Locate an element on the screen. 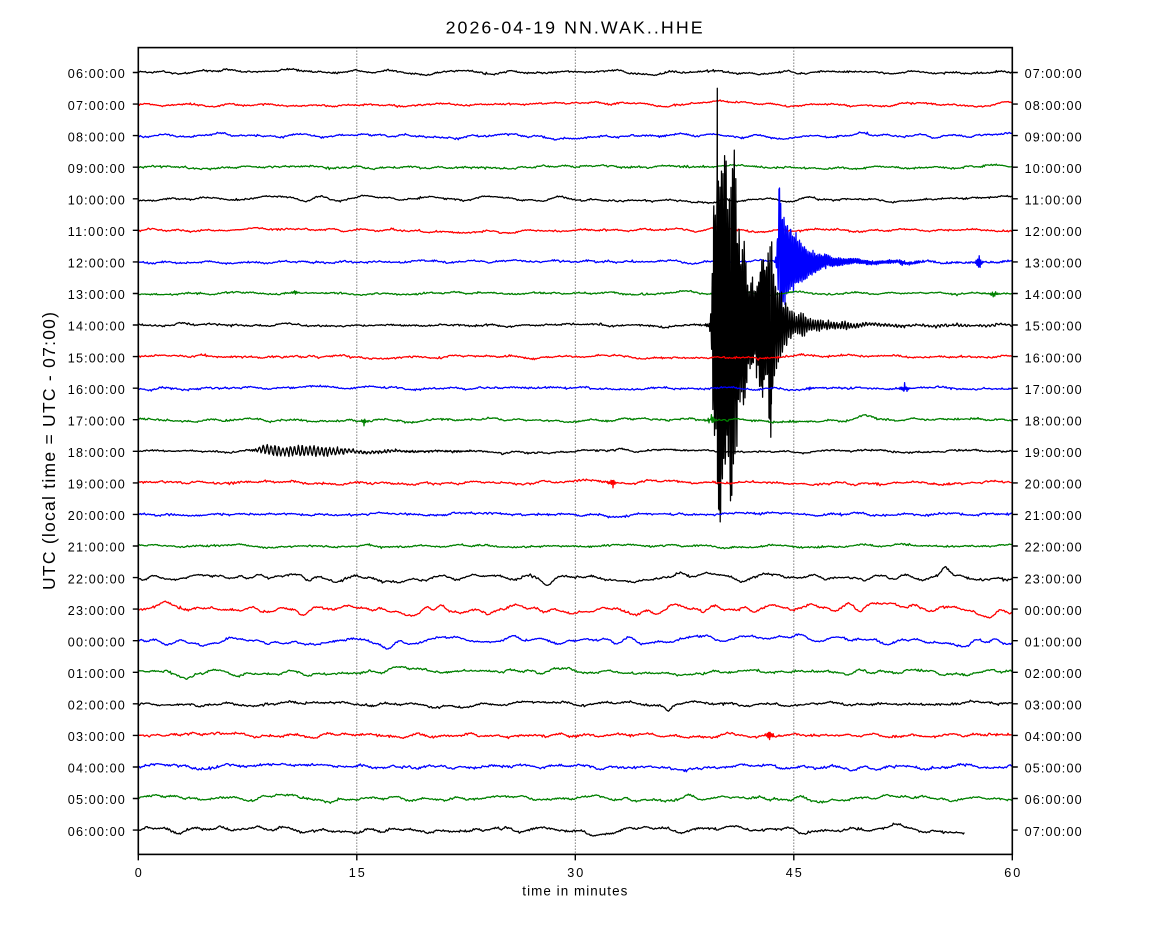 The image size is (1150, 950). svg-text: 15 is located at coordinates (357, 873).